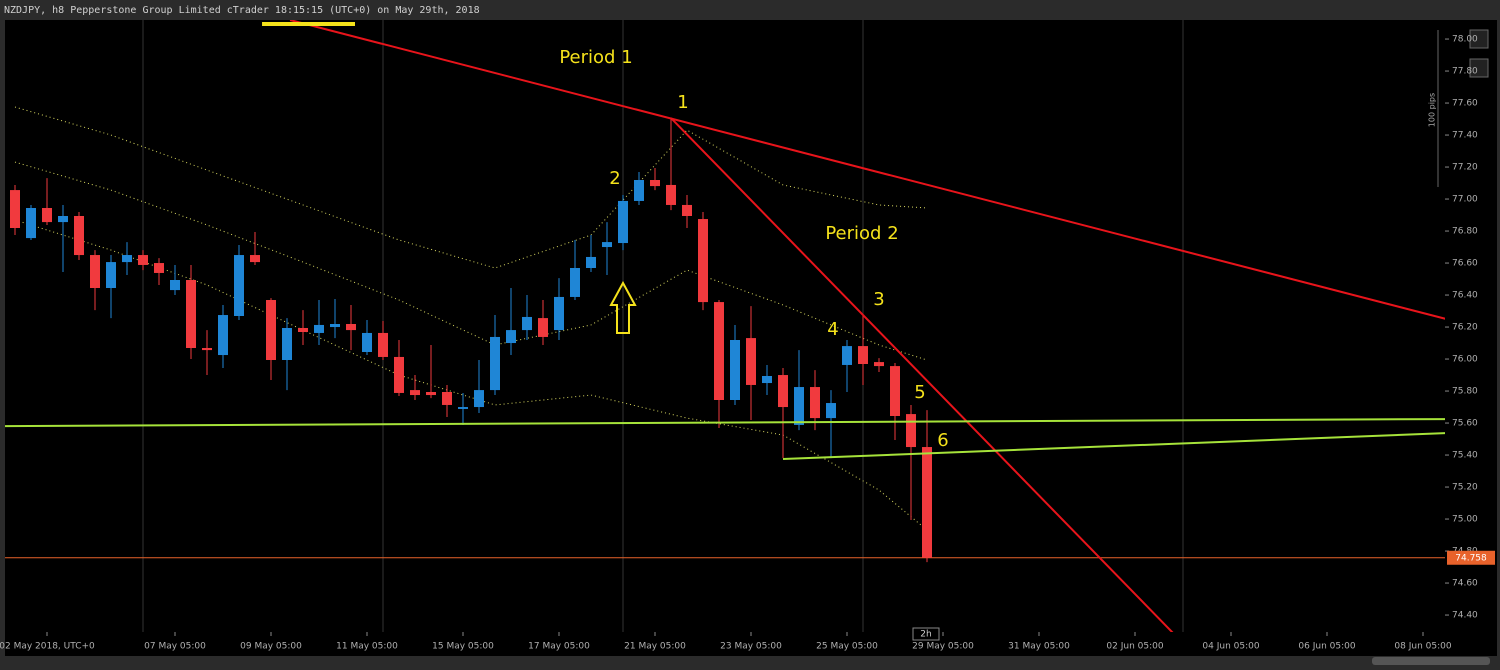 The width and height of the screenshot is (1500, 670). I want to click on last-price-tag, so click(1471, 557).